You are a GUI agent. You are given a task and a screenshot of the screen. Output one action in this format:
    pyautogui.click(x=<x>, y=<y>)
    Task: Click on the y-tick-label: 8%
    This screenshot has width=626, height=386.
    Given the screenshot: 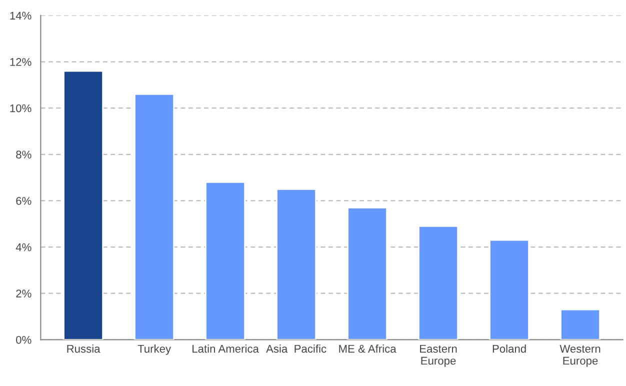 What is the action you would take?
    pyautogui.click(x=24, y=154)
    